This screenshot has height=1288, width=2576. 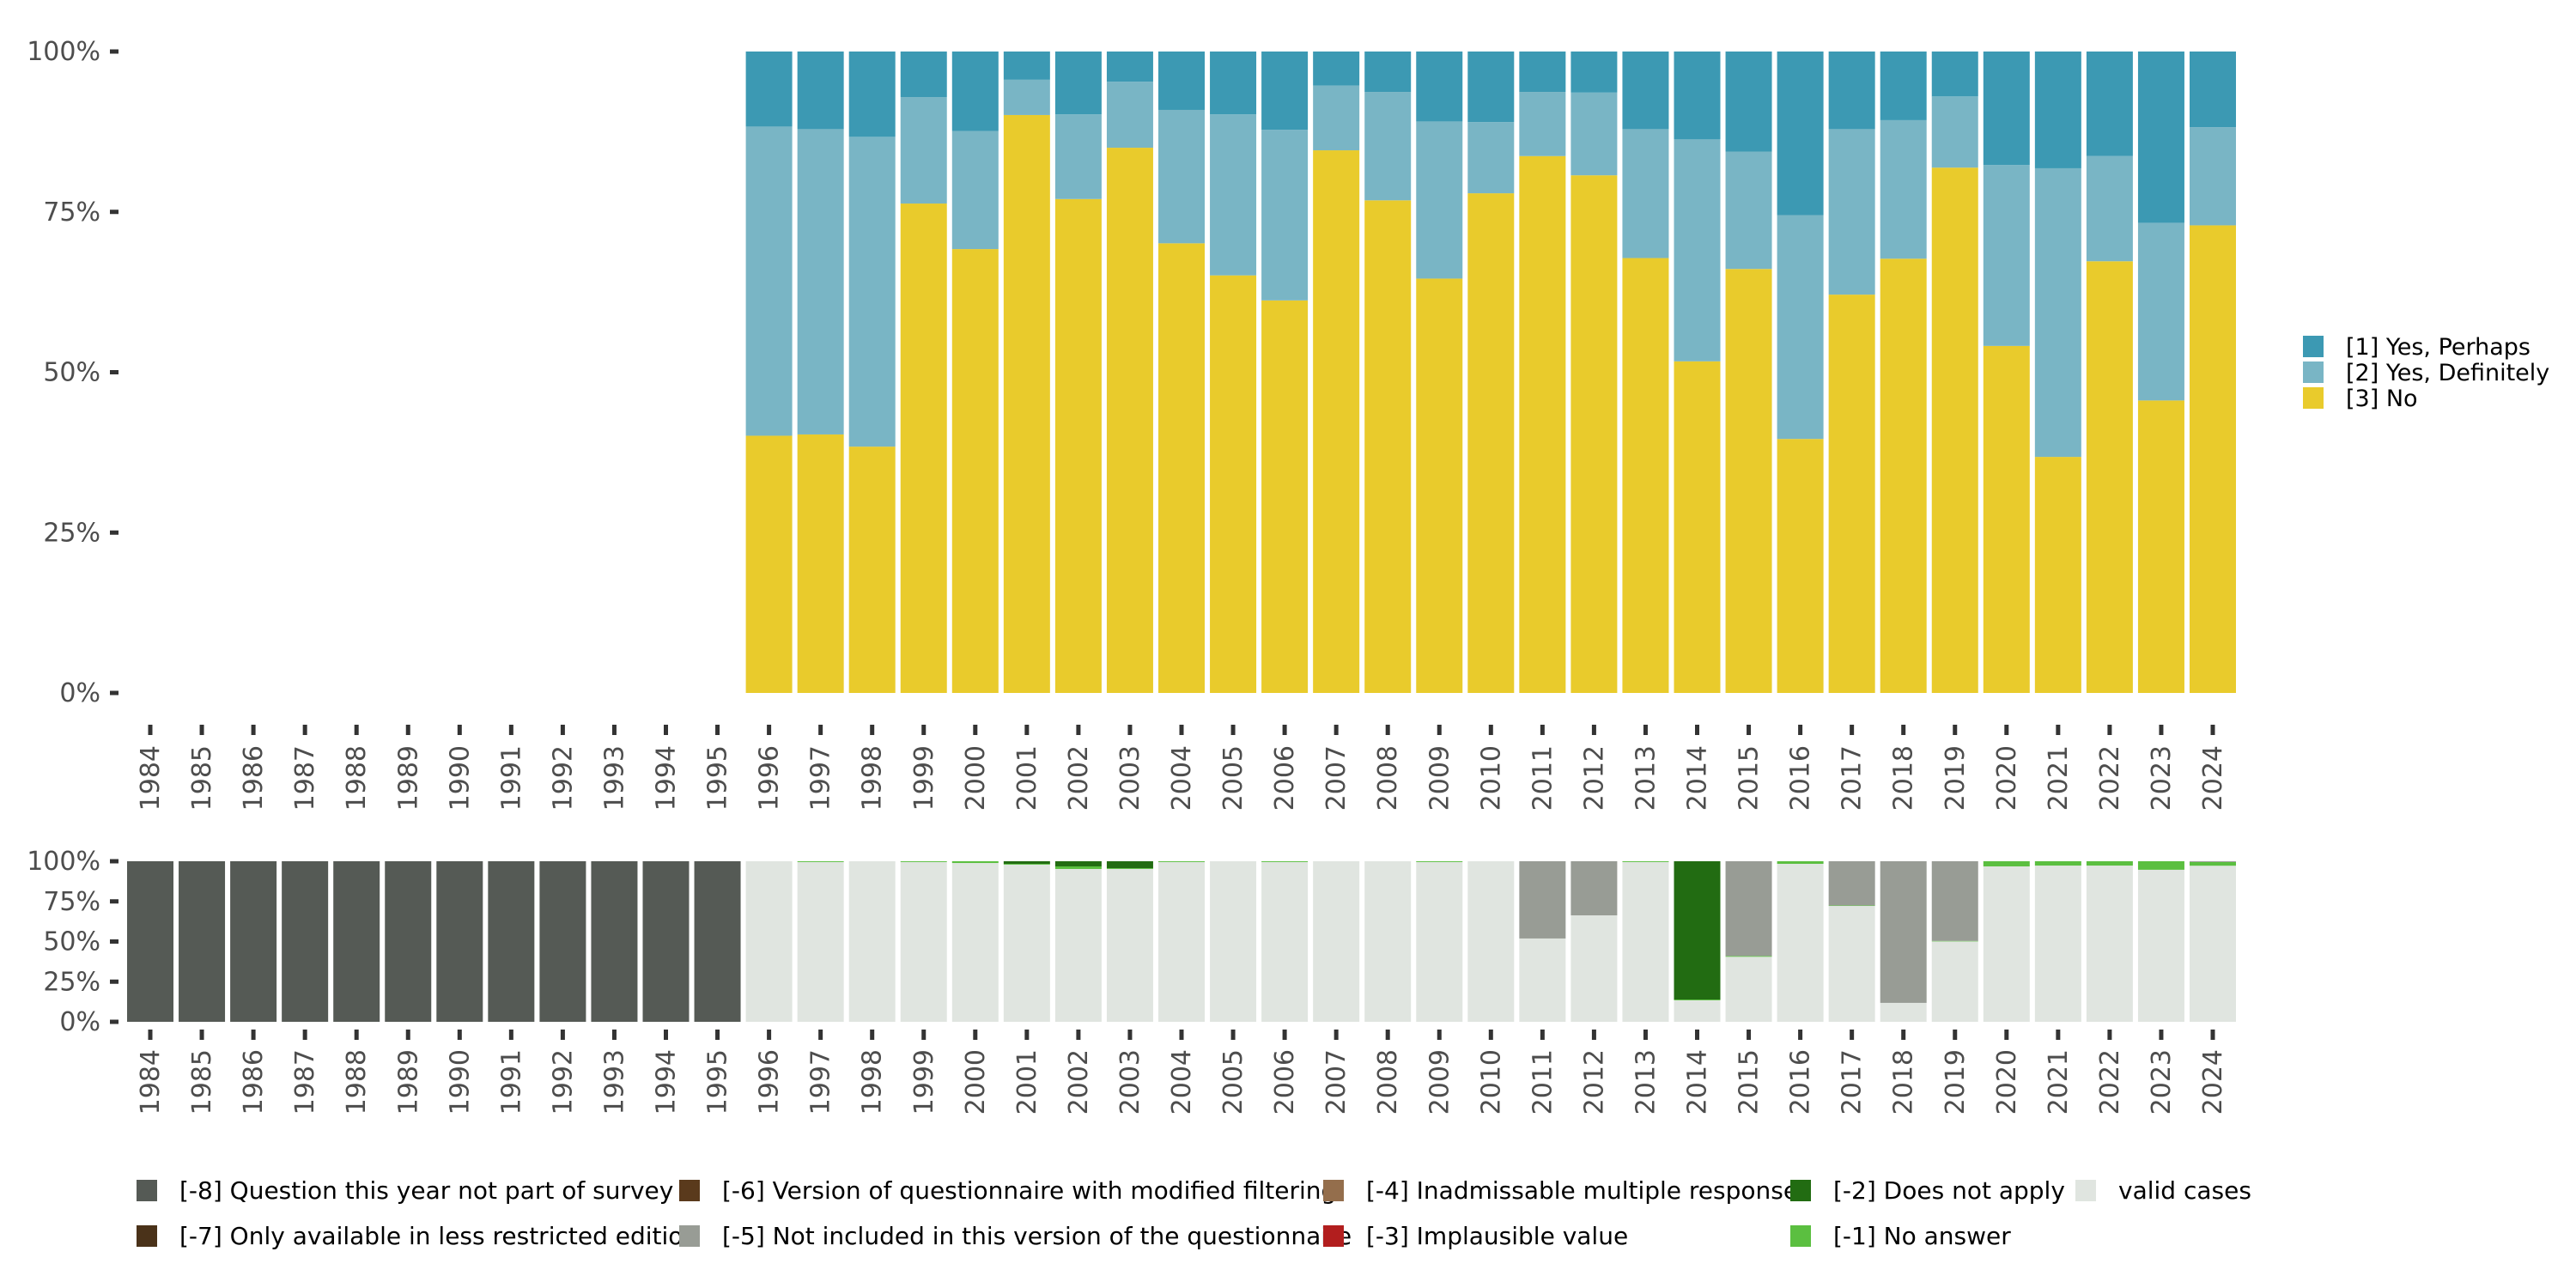 I want to click on bottom-bar-segment-2016-s1, so click(x=1800, y=863).